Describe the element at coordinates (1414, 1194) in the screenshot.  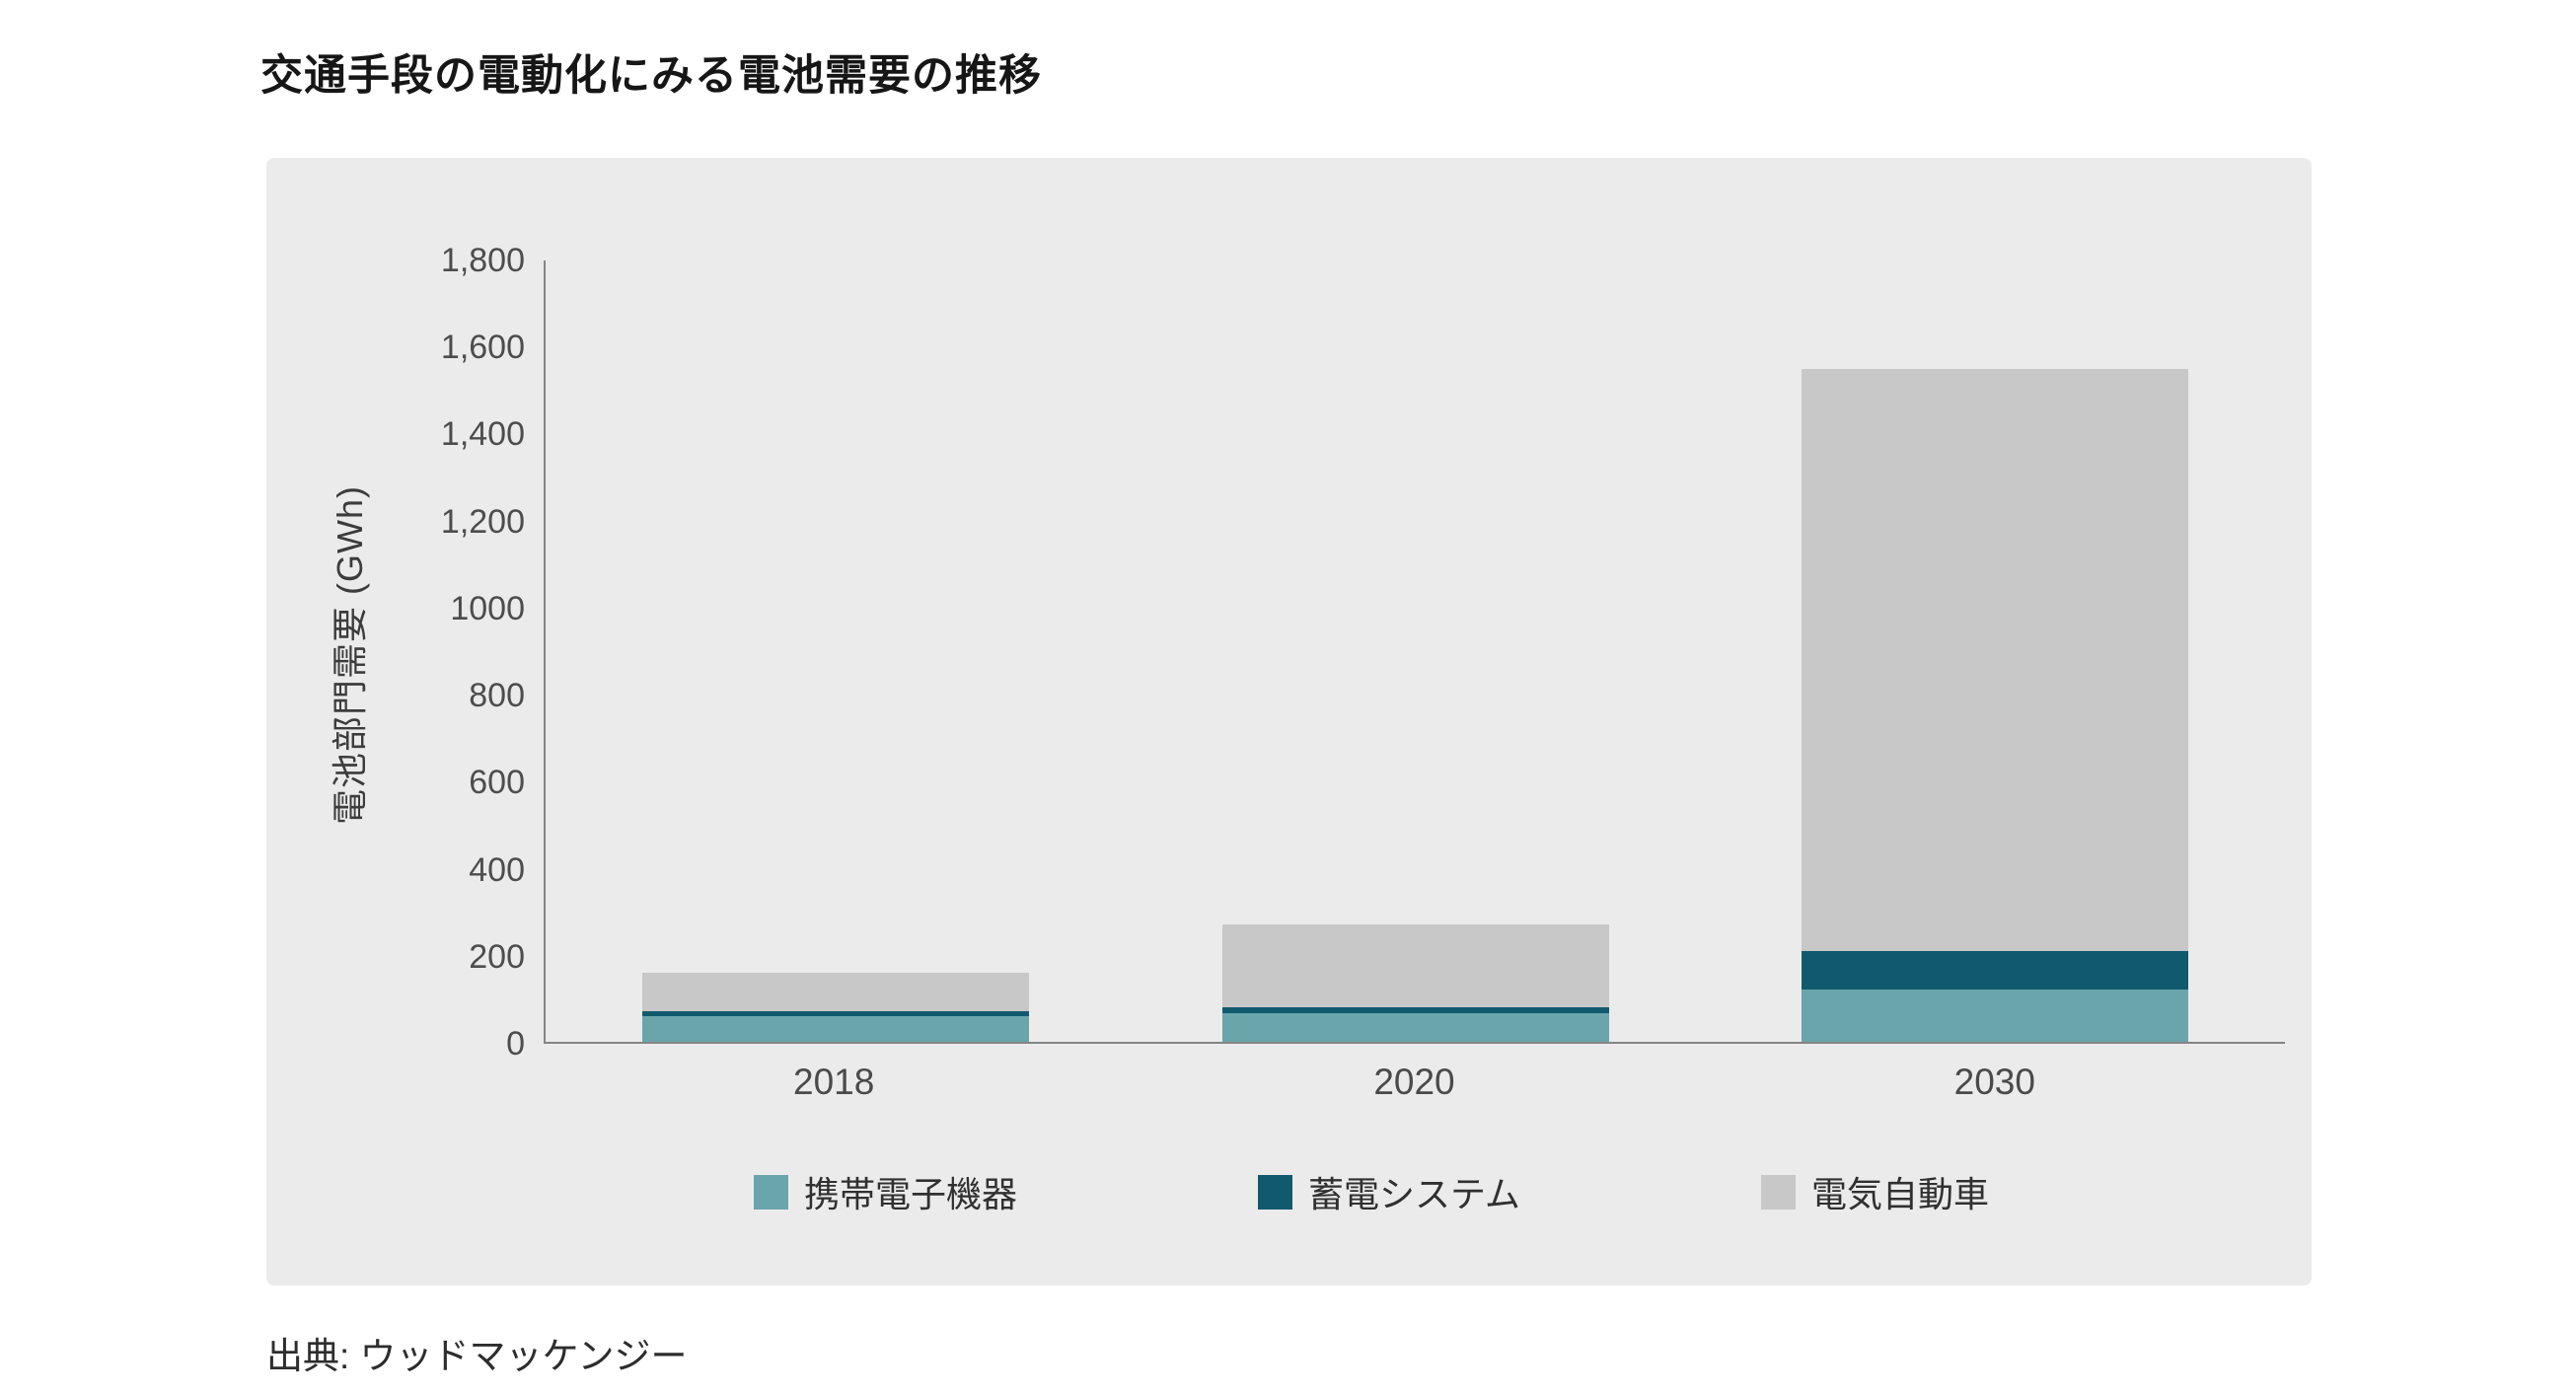
I see `legend-label-storage-systems: 蓄電システム` at that location.